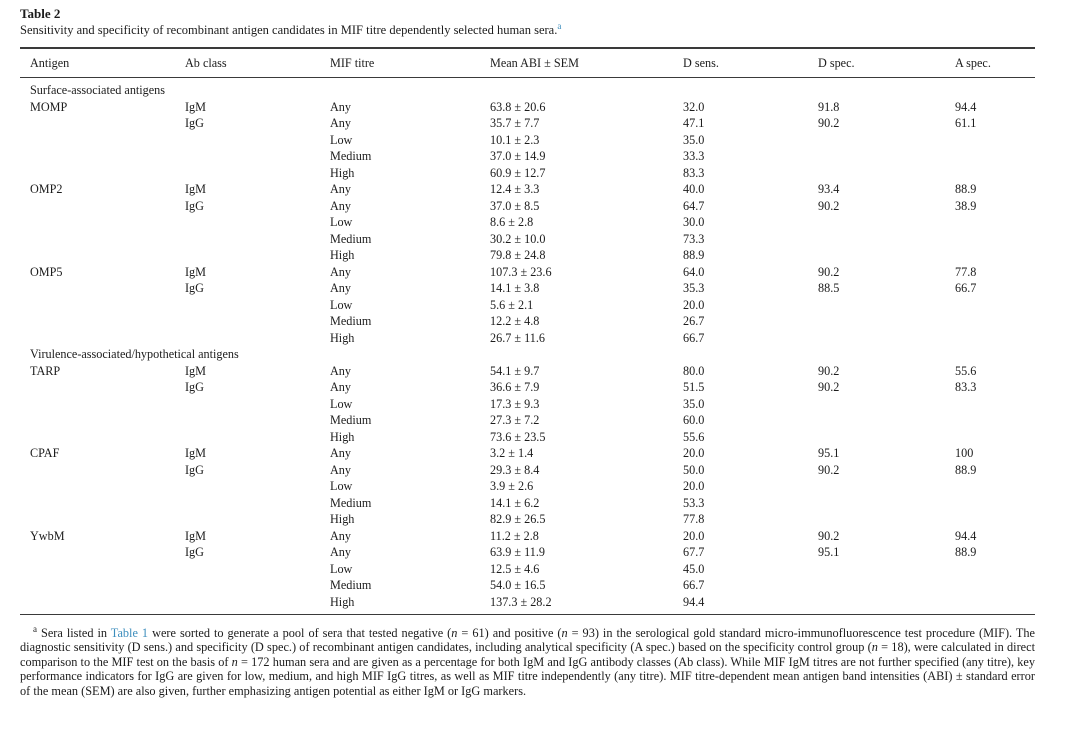  Describe the element at coordinates (527, 173) in the screenshot. I see `table-row: High 60.9 ± 12.7 83.3` at that location.